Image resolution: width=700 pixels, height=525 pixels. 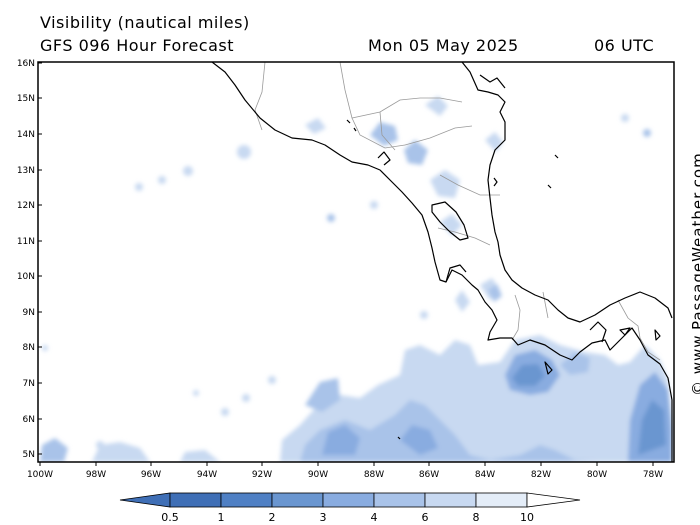 What do you see at coordinates (318, 475) in the screenshot?
I see `lon-label: 90W` at bounding box center [318, 475].